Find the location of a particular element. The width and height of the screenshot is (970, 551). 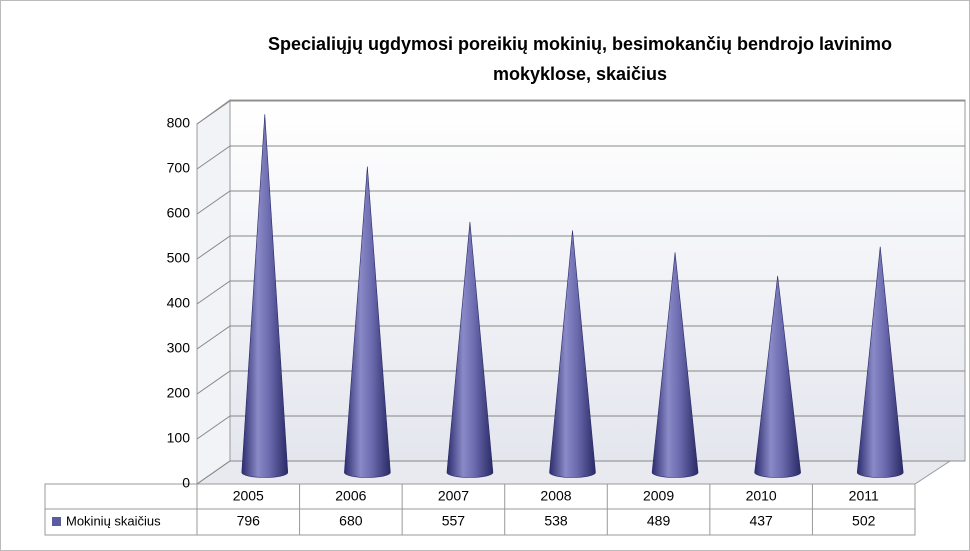

table-value: 557 is located at coordinates (454, 521).